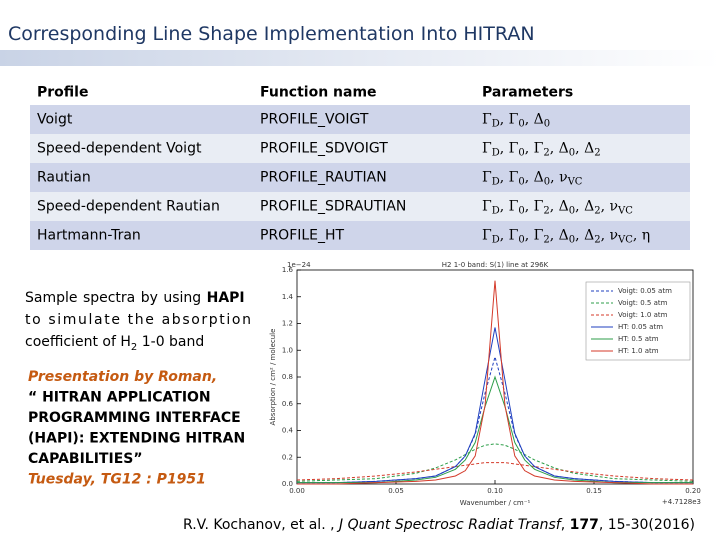 The width and height of the screenshot is (720, 540). What do you see at coordinates (287, 324) in the screenshot?
I see `y-tick-label: 1.2` at bounding box center [287, 324].